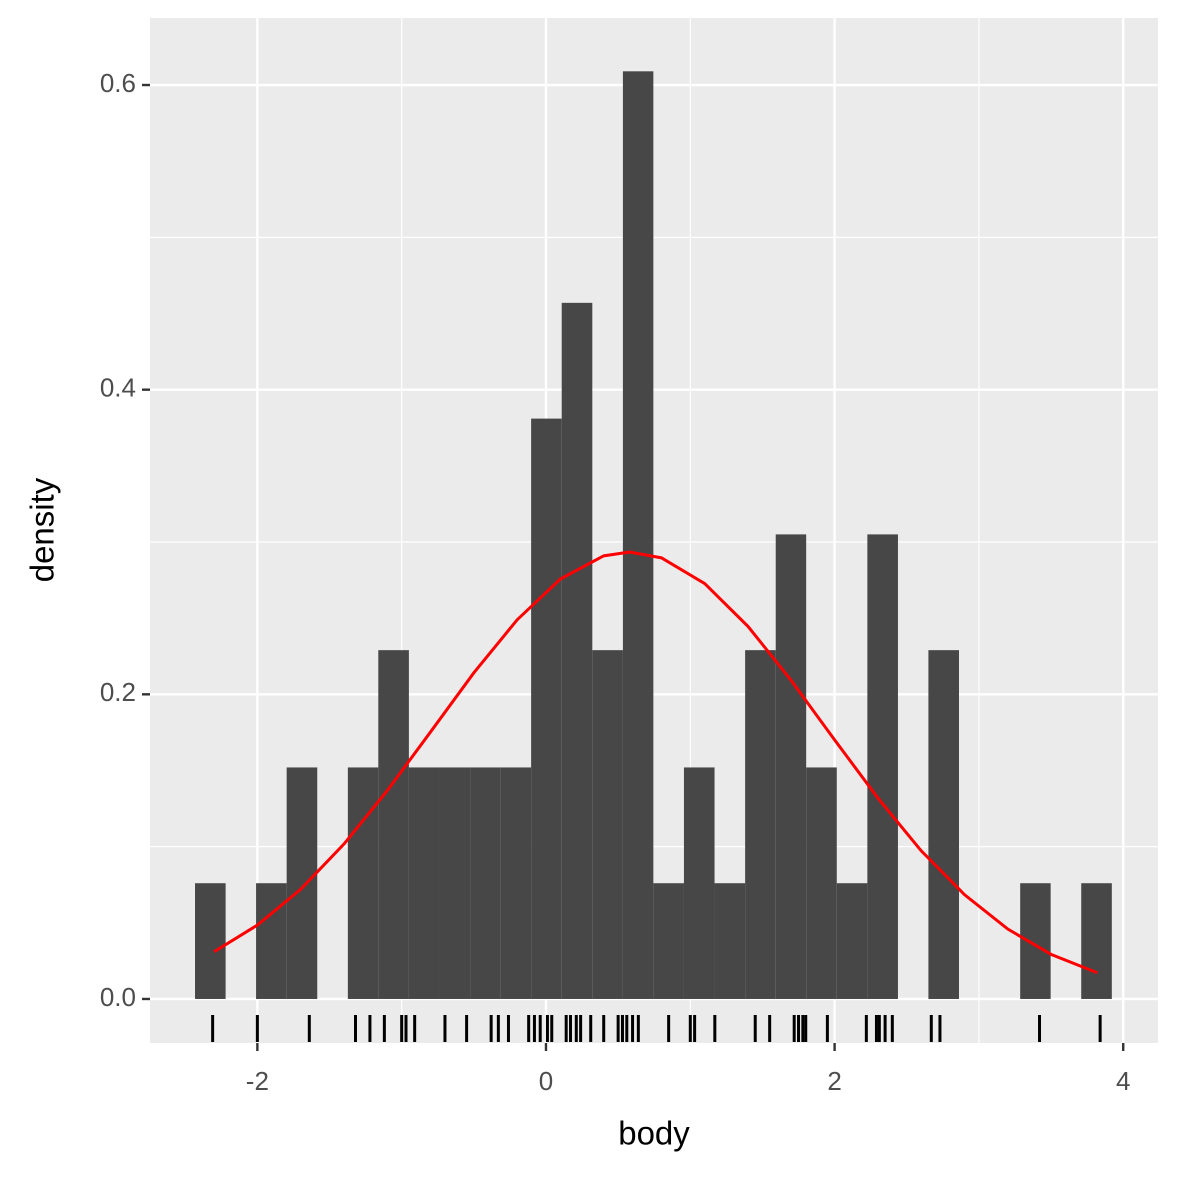  What do you see at coordinates (42, 529) in the screenshot?
I see `y-axis-title: density` at bounding box center [42, 529].